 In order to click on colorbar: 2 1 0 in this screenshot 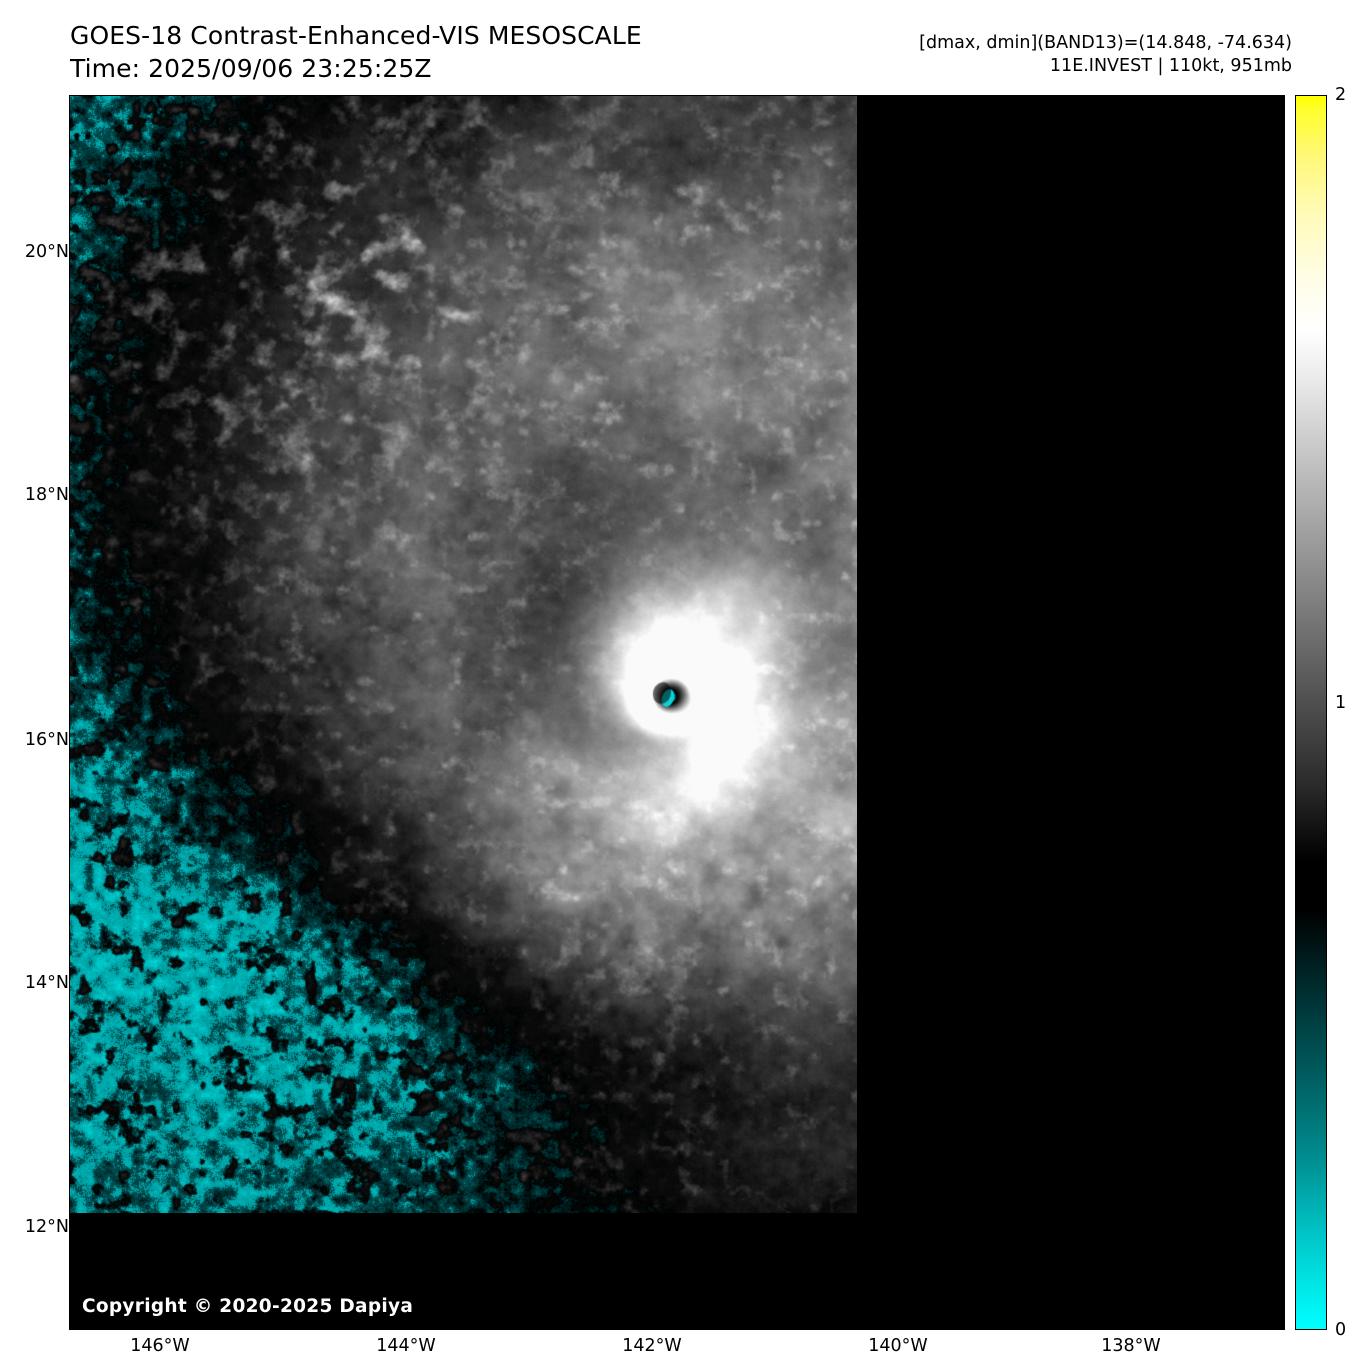, I will do `click(1320, 712)`.